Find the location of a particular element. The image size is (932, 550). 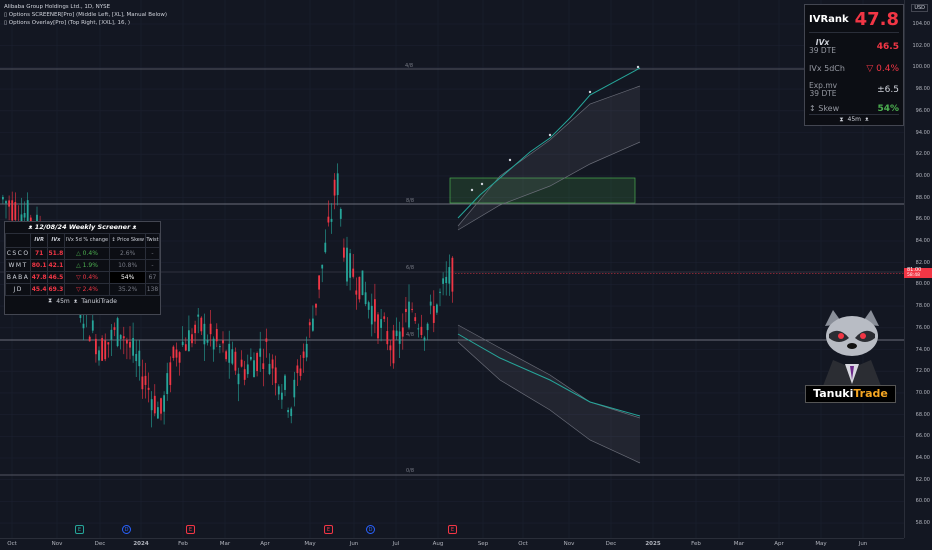

price-tick-label: 72.00 is located at coordinates (922, 371).